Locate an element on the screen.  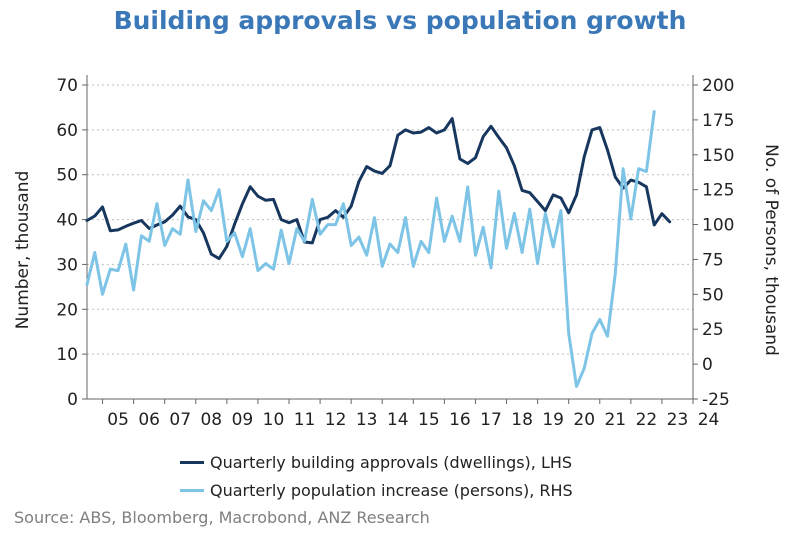
x-tick-label: 12 is located at coordinates (336, 420).